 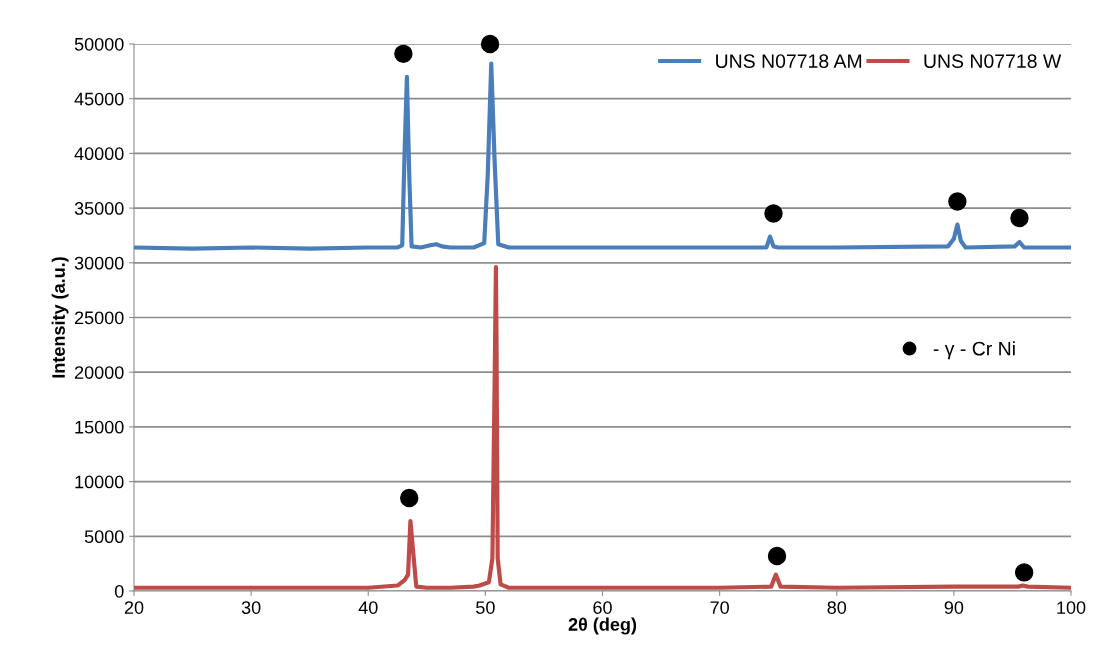 I want to click on x-tick-label: 20, so click(x=134, y=607).